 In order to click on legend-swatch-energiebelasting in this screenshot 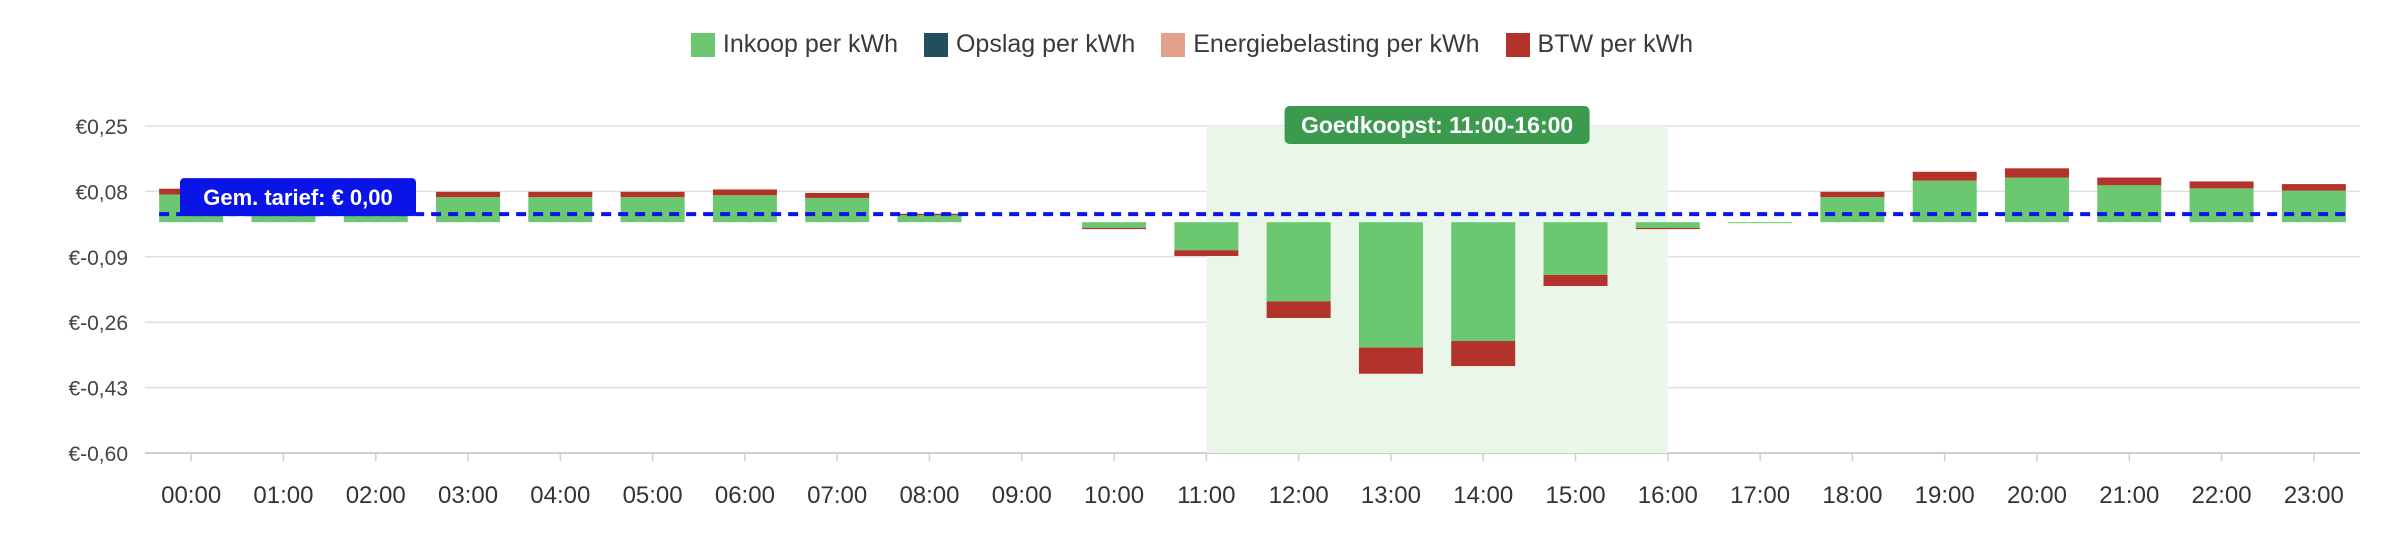, I will do `click(1173, 44)`.